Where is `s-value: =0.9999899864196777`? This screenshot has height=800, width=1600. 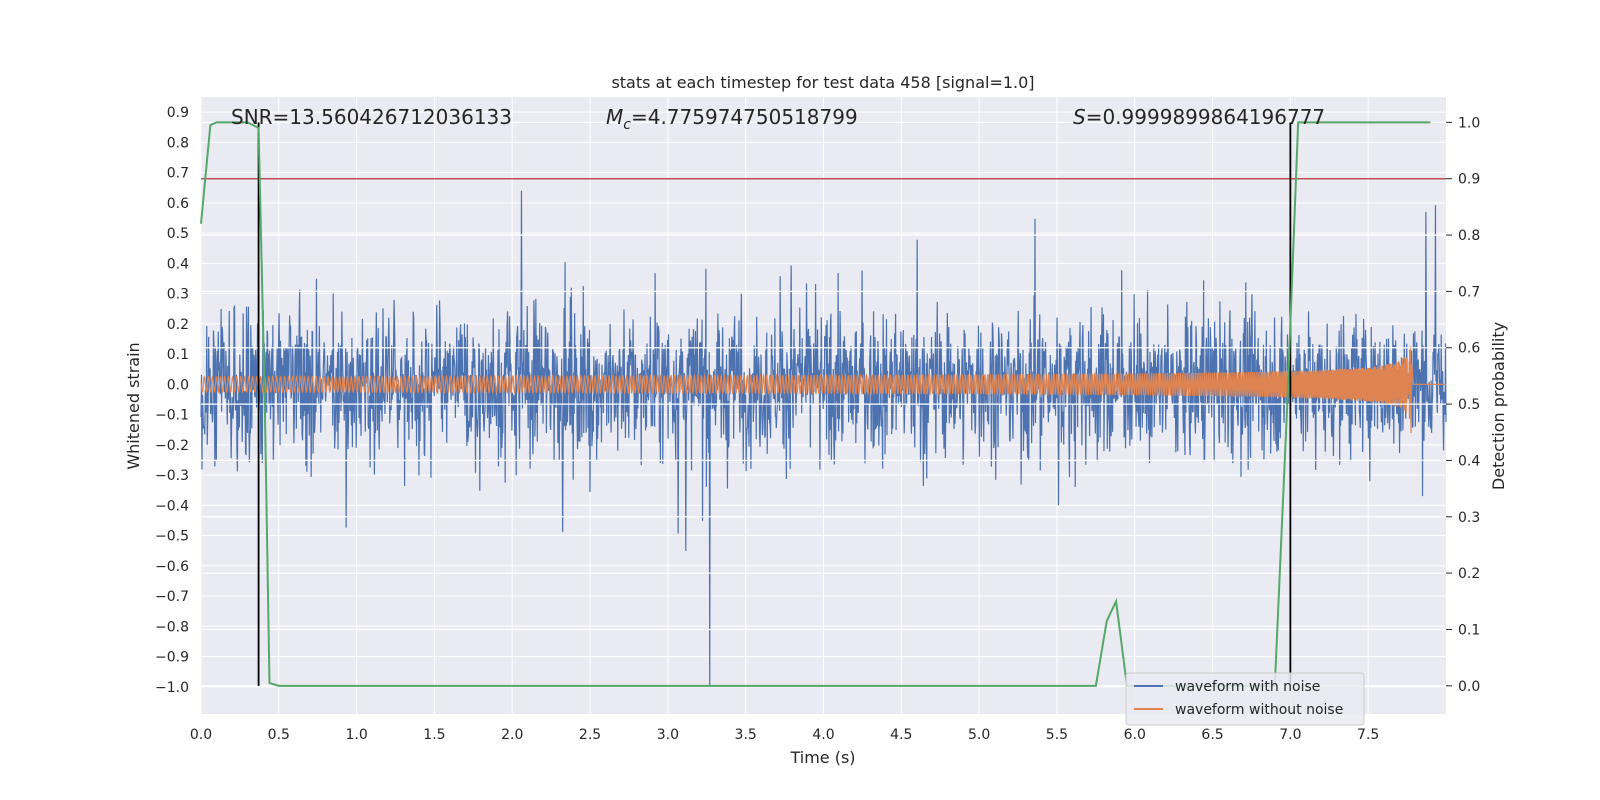 s-value: =0.9999899864196777 is located at coordinates (1205, 117).